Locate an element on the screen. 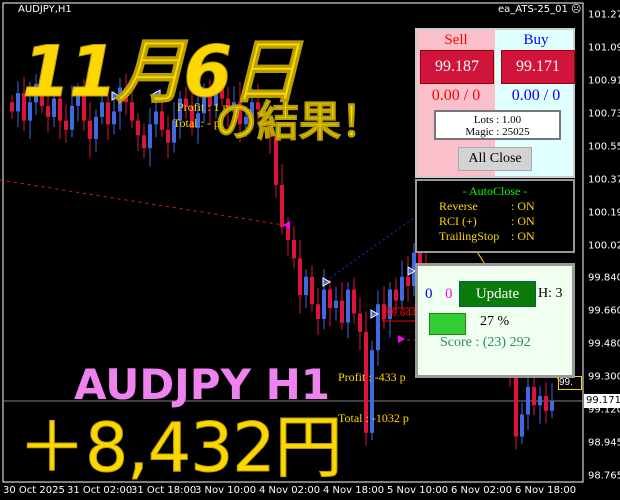 Image resolution: width=620 pixels, height=500 pixels. status-panel: 0 0 Update H: 3 27 % Score : (23) 292 is located at coordinates (495, 320).